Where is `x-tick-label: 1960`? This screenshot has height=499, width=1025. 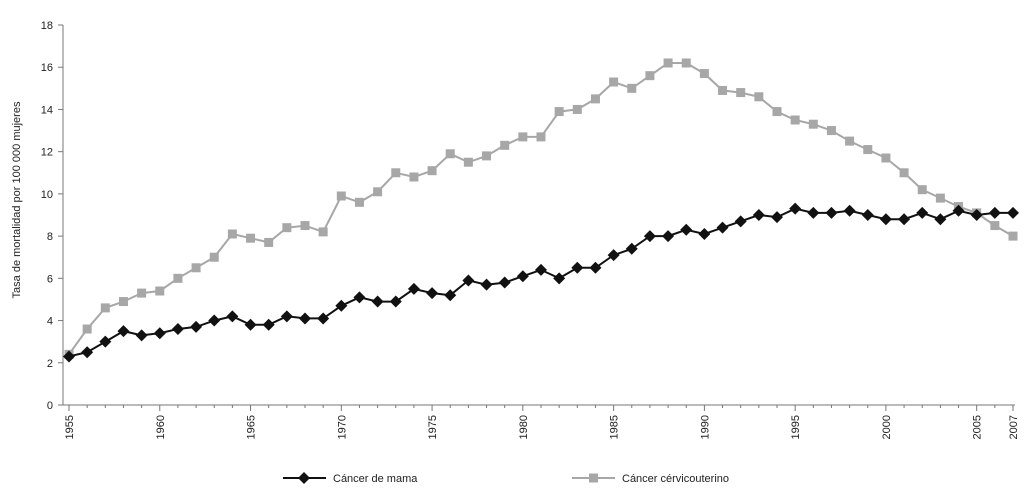
x-tick-label: 1960 is located at coordinates (161, 427).